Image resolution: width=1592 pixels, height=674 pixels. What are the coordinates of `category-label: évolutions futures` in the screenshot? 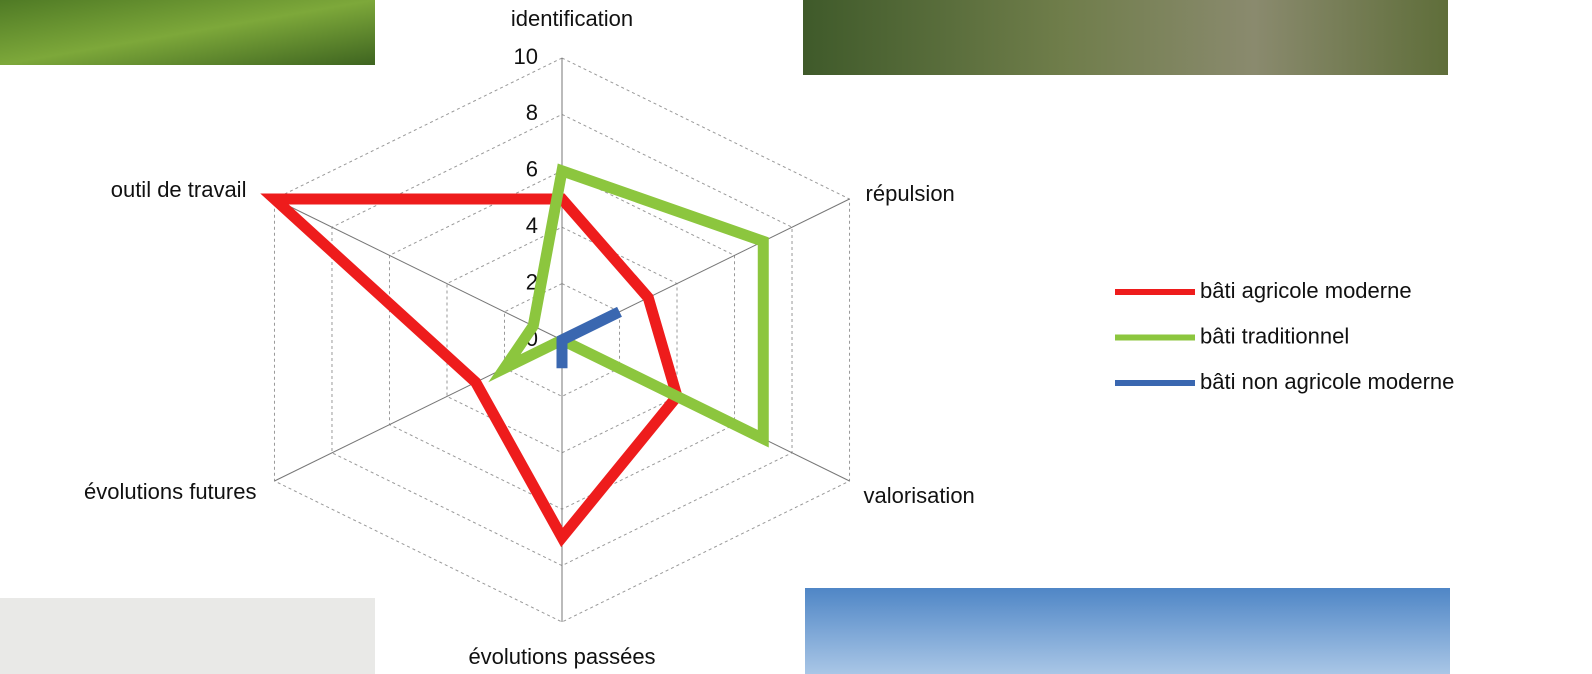 It's located at (170, 491).